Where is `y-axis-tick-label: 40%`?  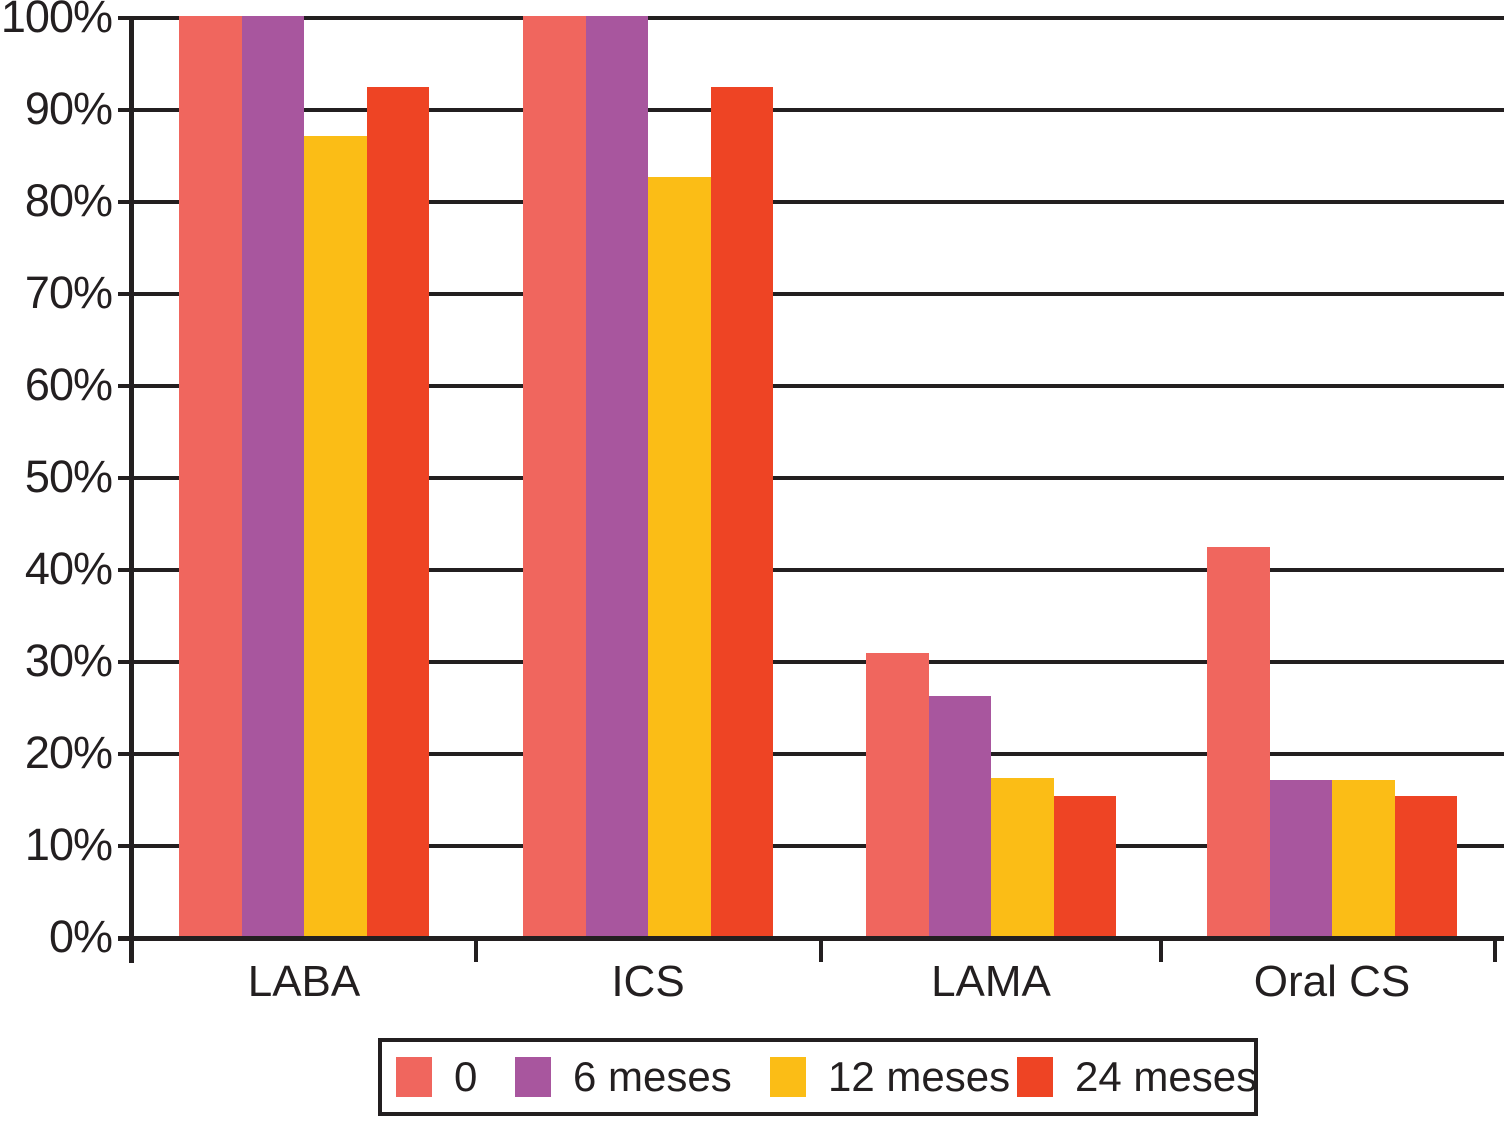 y-axis-tick-label: 40% is located at coordinates (68, 568).